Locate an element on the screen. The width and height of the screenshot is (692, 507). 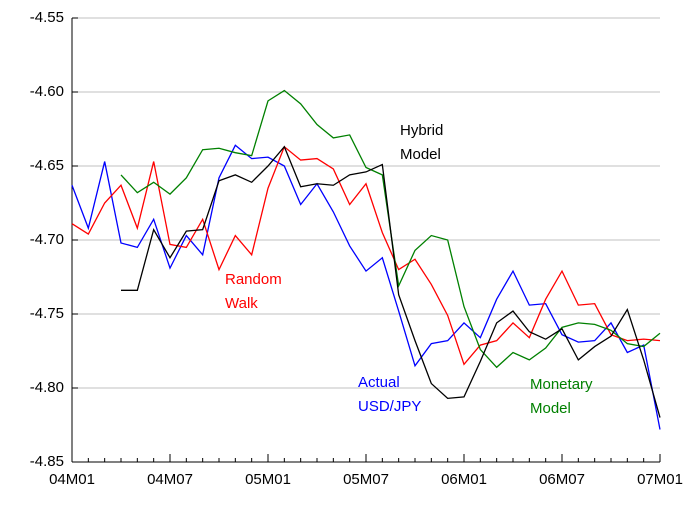
series-label: Hybrid is located at coordinates (421, 130).